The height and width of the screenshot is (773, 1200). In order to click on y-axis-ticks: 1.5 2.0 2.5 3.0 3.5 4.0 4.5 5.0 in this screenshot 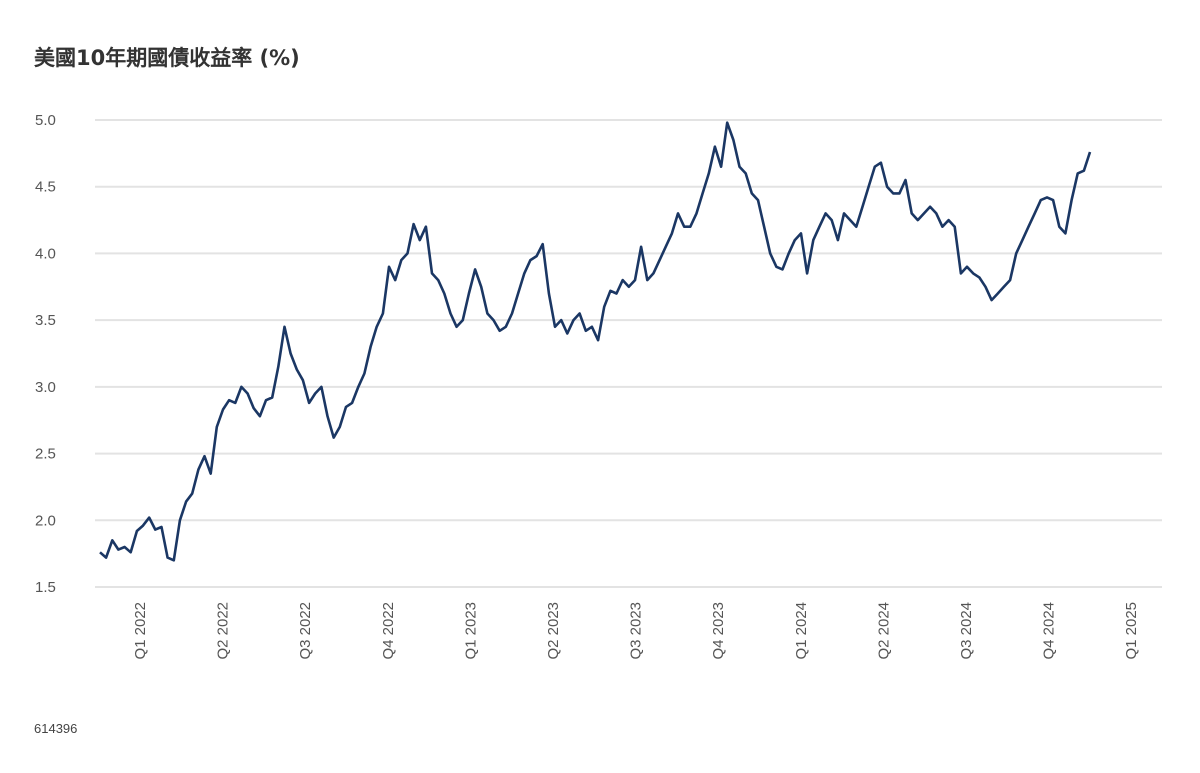, I will do `click(45, 354)`.